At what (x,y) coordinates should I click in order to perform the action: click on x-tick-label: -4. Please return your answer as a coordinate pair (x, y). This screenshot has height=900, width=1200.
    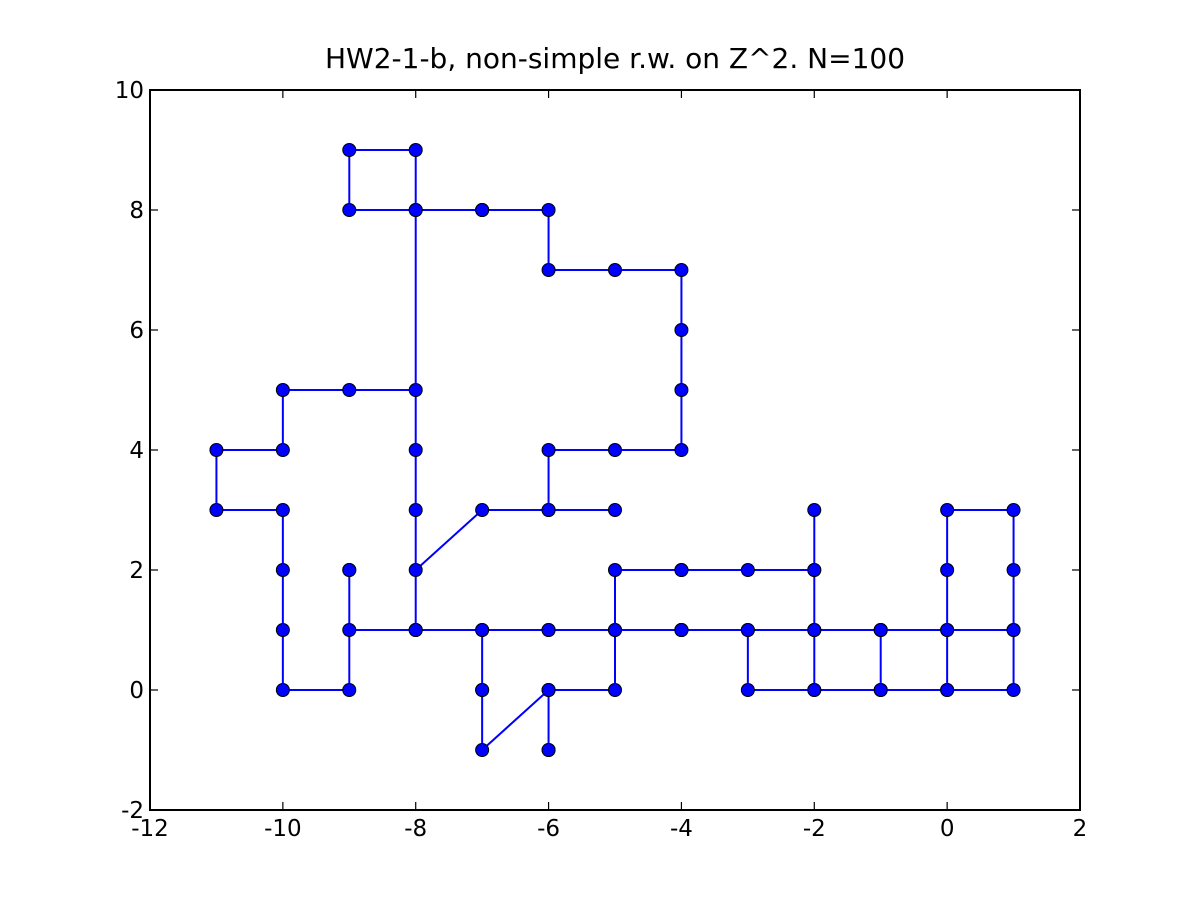
    Looking at the image, I should click on (681, 829).